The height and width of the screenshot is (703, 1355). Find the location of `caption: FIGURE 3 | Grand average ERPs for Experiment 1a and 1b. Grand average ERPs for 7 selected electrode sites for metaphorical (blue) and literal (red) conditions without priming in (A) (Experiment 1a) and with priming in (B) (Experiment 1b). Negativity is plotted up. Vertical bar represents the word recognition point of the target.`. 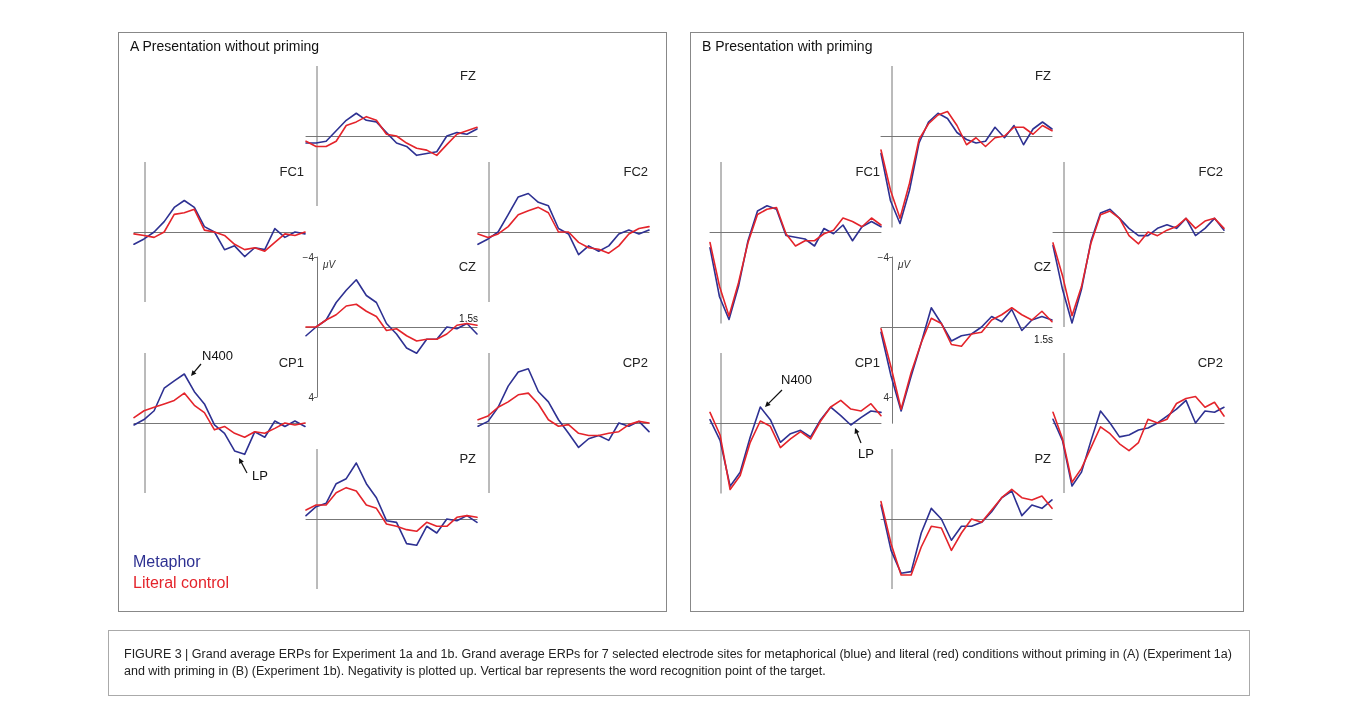

caption: FIGURE 3 | Grand average ERPs for Experiment 1a and 1b. Grand average ERPs for 7 selected electrode sites for metaphorical (blue) and literal (red) conditions without priming in (A) (Experiment 1a) and with priming in (B) (Experiment 1b). Negativity is plotted up. Vertical bar represents the word recognition point of the target. is located at coordinates (678, 663).